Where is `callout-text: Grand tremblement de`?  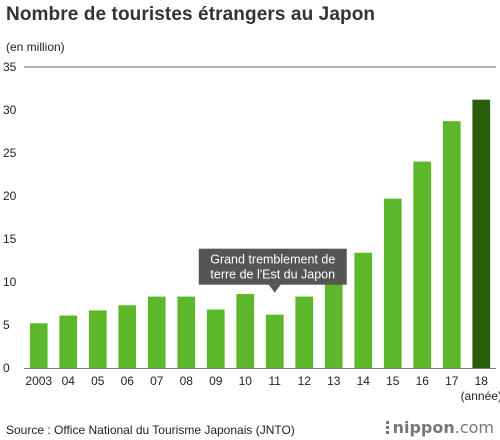 callout-text: Grand tremblement de is located at coordinates (272, 260).